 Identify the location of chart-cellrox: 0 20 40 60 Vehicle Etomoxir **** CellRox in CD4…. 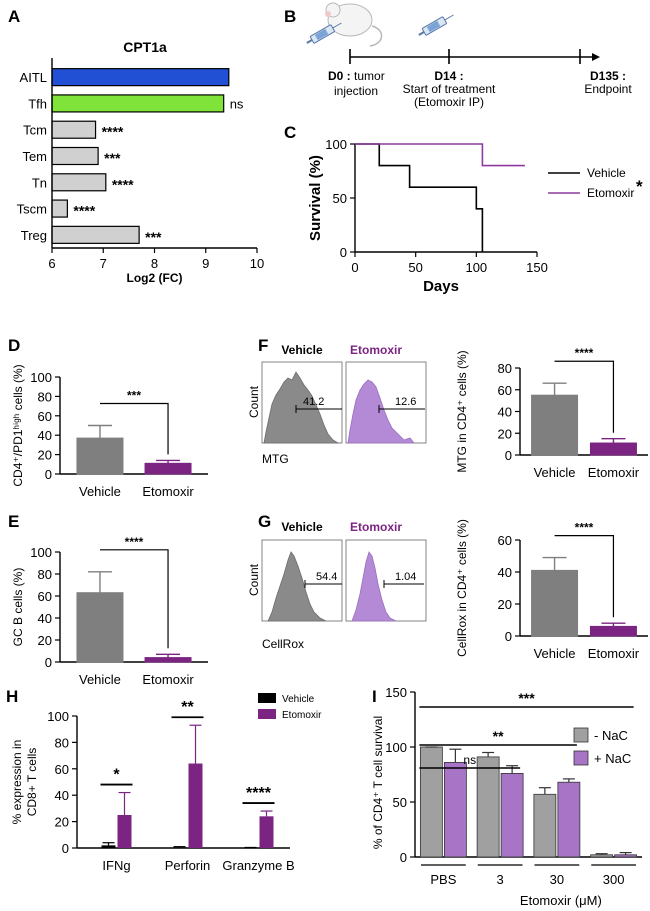
(551, 590).